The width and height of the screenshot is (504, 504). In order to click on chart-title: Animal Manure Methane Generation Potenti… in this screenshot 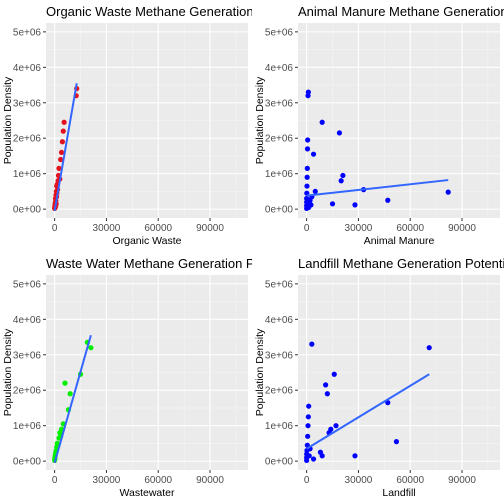, I will do `click(401, 11)`.